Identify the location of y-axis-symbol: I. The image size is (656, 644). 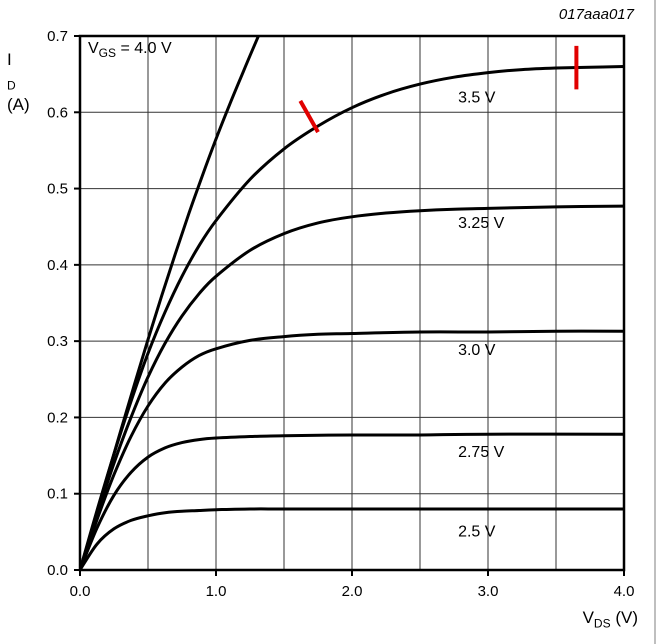
(9, 59).